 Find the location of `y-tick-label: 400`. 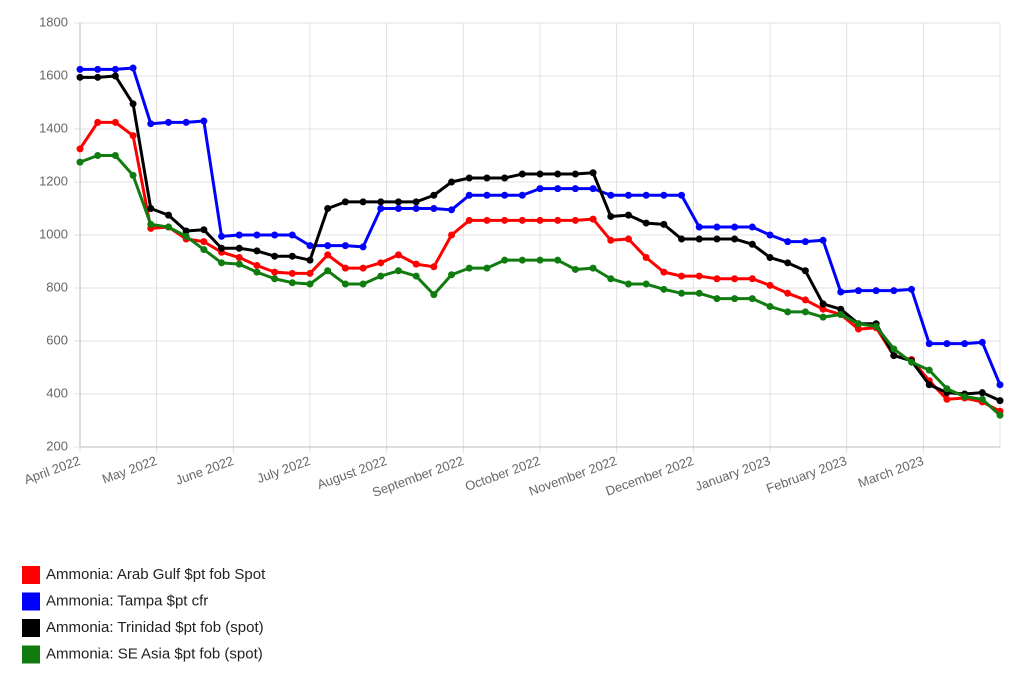

y-tick-label: 400 is located at coordinates (57, 392).